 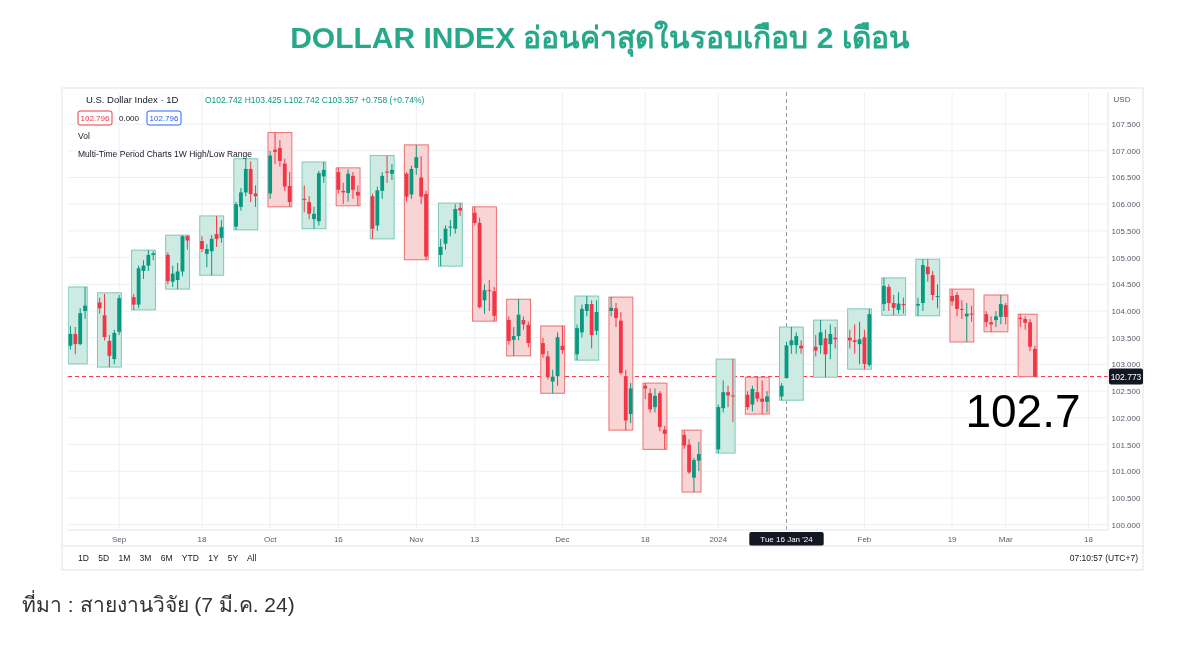 I want to click on annotation: O102.742 H103.425 L102.742 C103.357 +0.758 (+0.74%), so click(x=315, y=100).